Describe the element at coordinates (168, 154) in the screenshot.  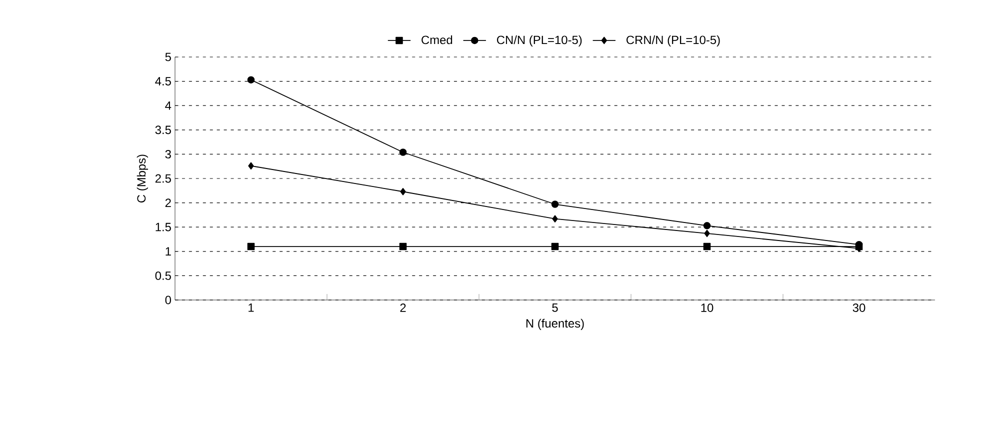
I see `y-tick-label: 3` at that location.